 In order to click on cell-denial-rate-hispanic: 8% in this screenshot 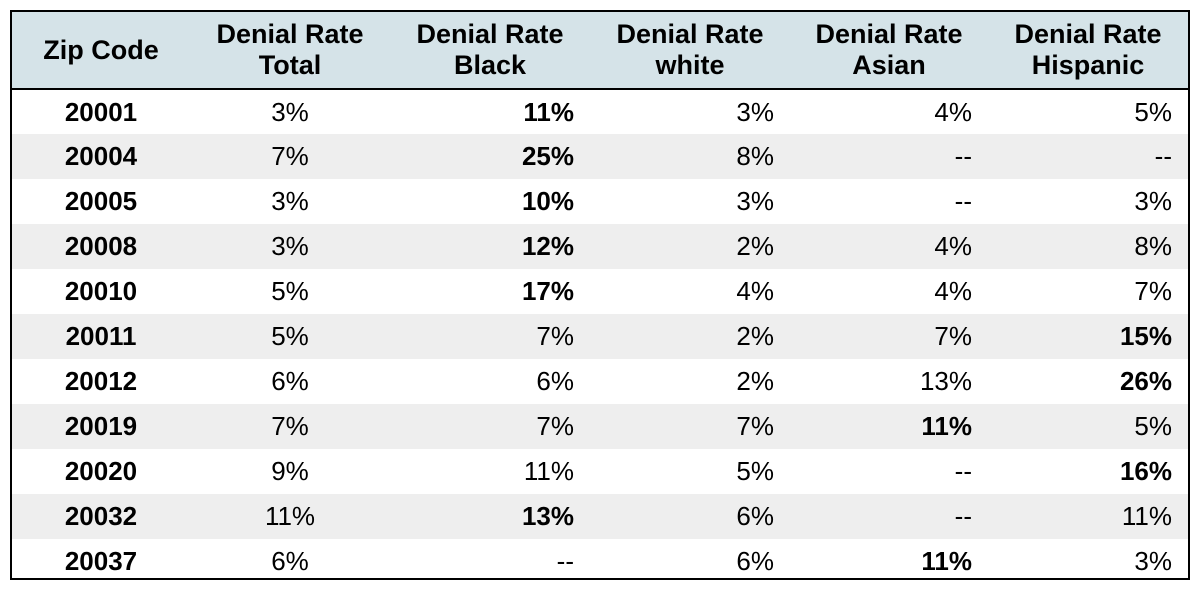, I will do `click(1153, 246)`.